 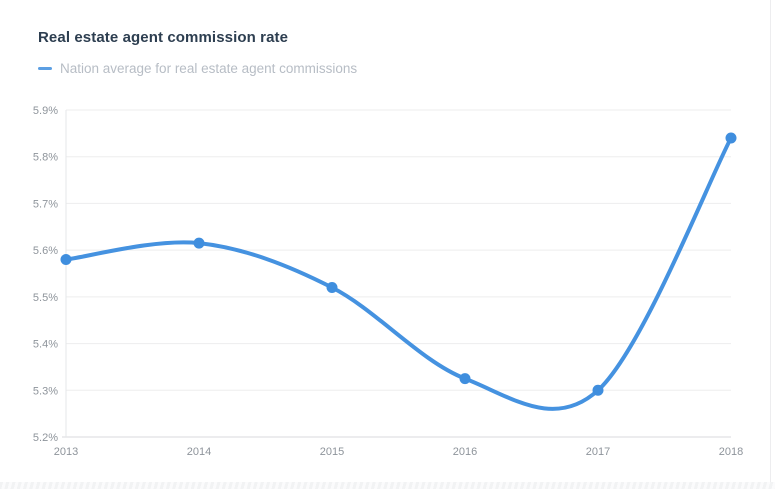 I want to click on x-axis-tick-label: 2015, so click(x=332, y=452).